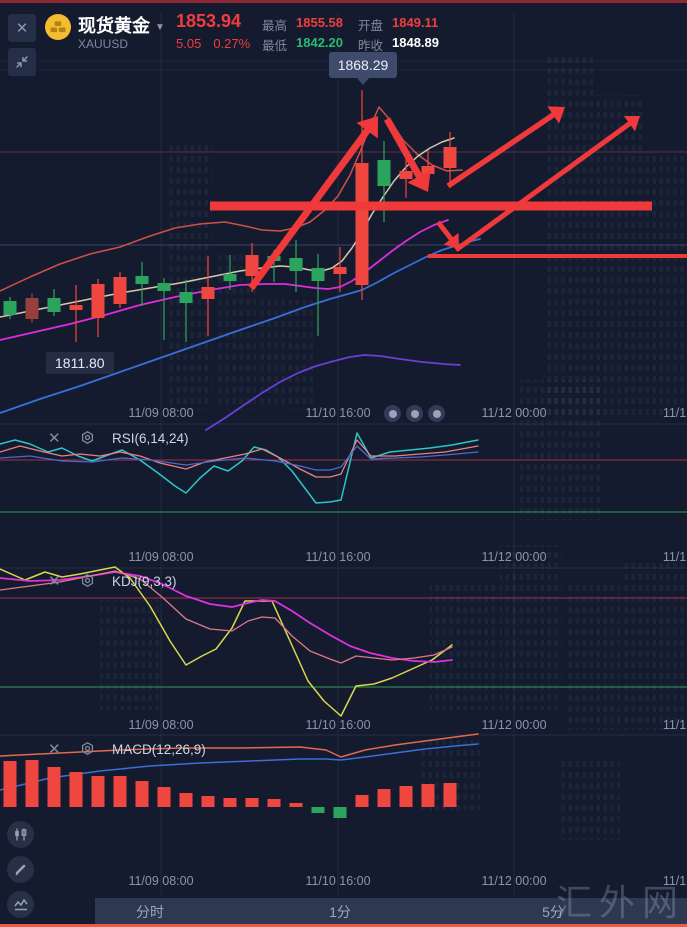  I want to click on instrument-symbol: XAUUSD, so click(103, 44).